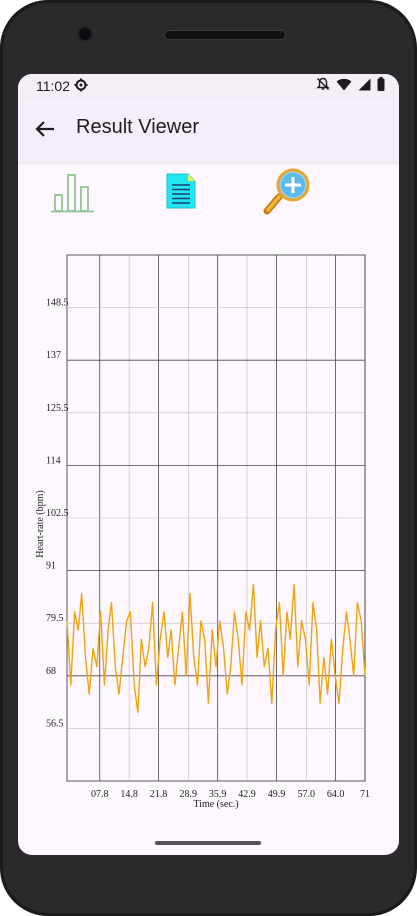 This screenshot has height=916, width=417. I want to click on notifications-muted-icon, so click(323, 83).